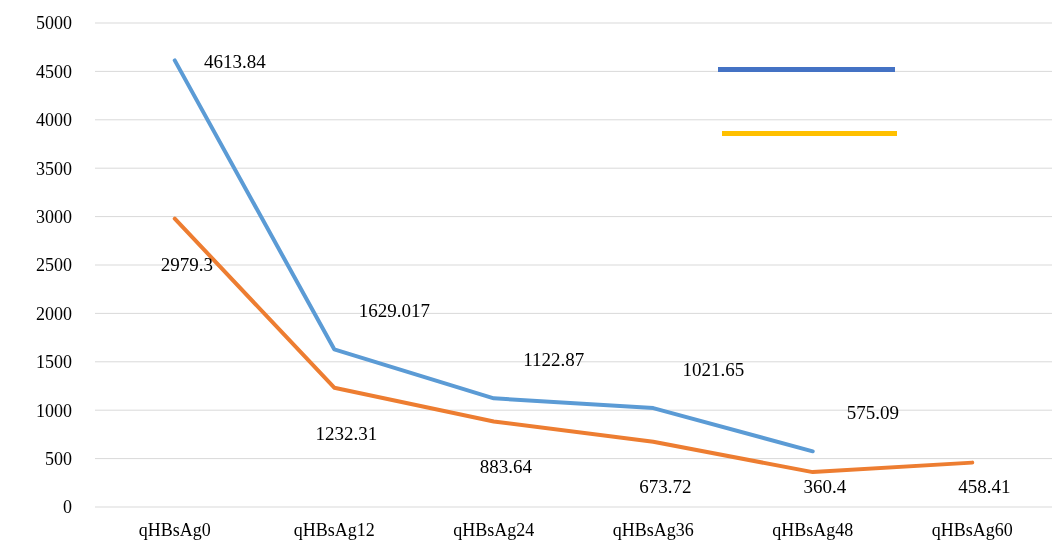  What do you see at coordinates (713, 370) in the screenshot?
I see `data-label: 1021.65` at bounding box center [713, 370].